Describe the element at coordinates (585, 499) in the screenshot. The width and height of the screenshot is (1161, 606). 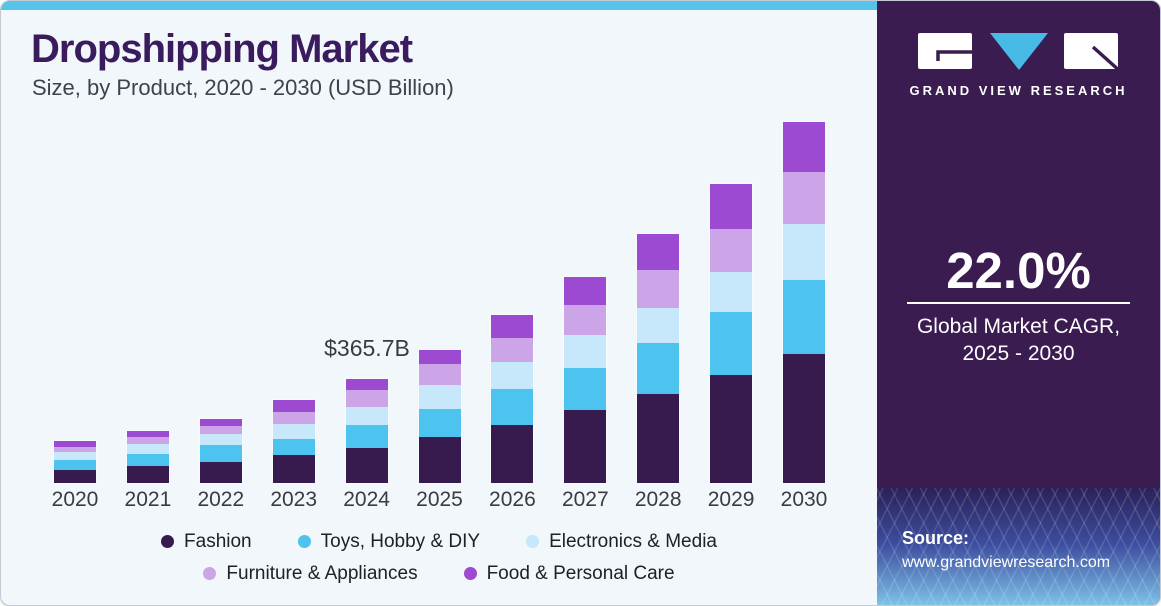
I see `x-tick-2027: 2027` at that location.